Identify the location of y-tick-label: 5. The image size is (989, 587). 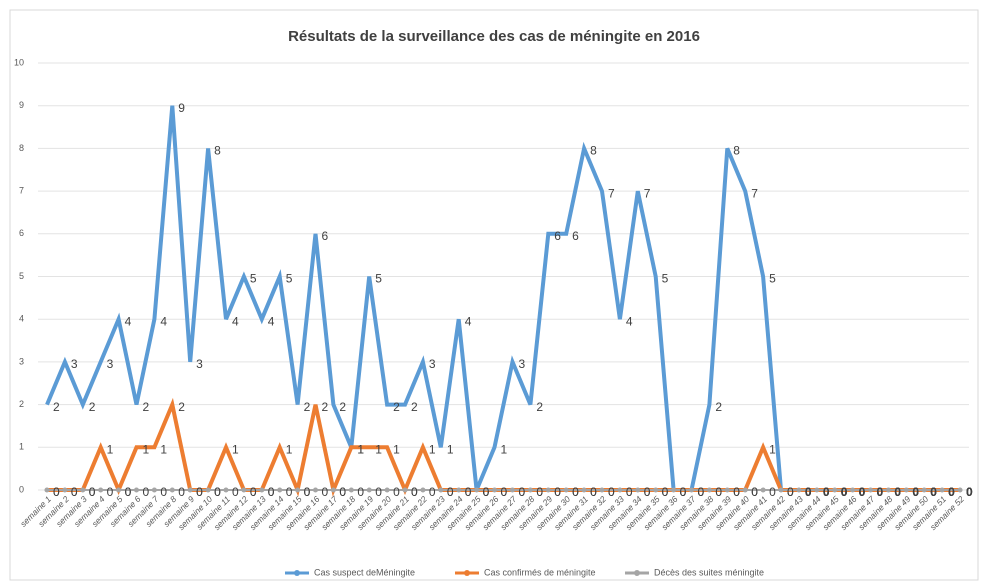
(21, 276).